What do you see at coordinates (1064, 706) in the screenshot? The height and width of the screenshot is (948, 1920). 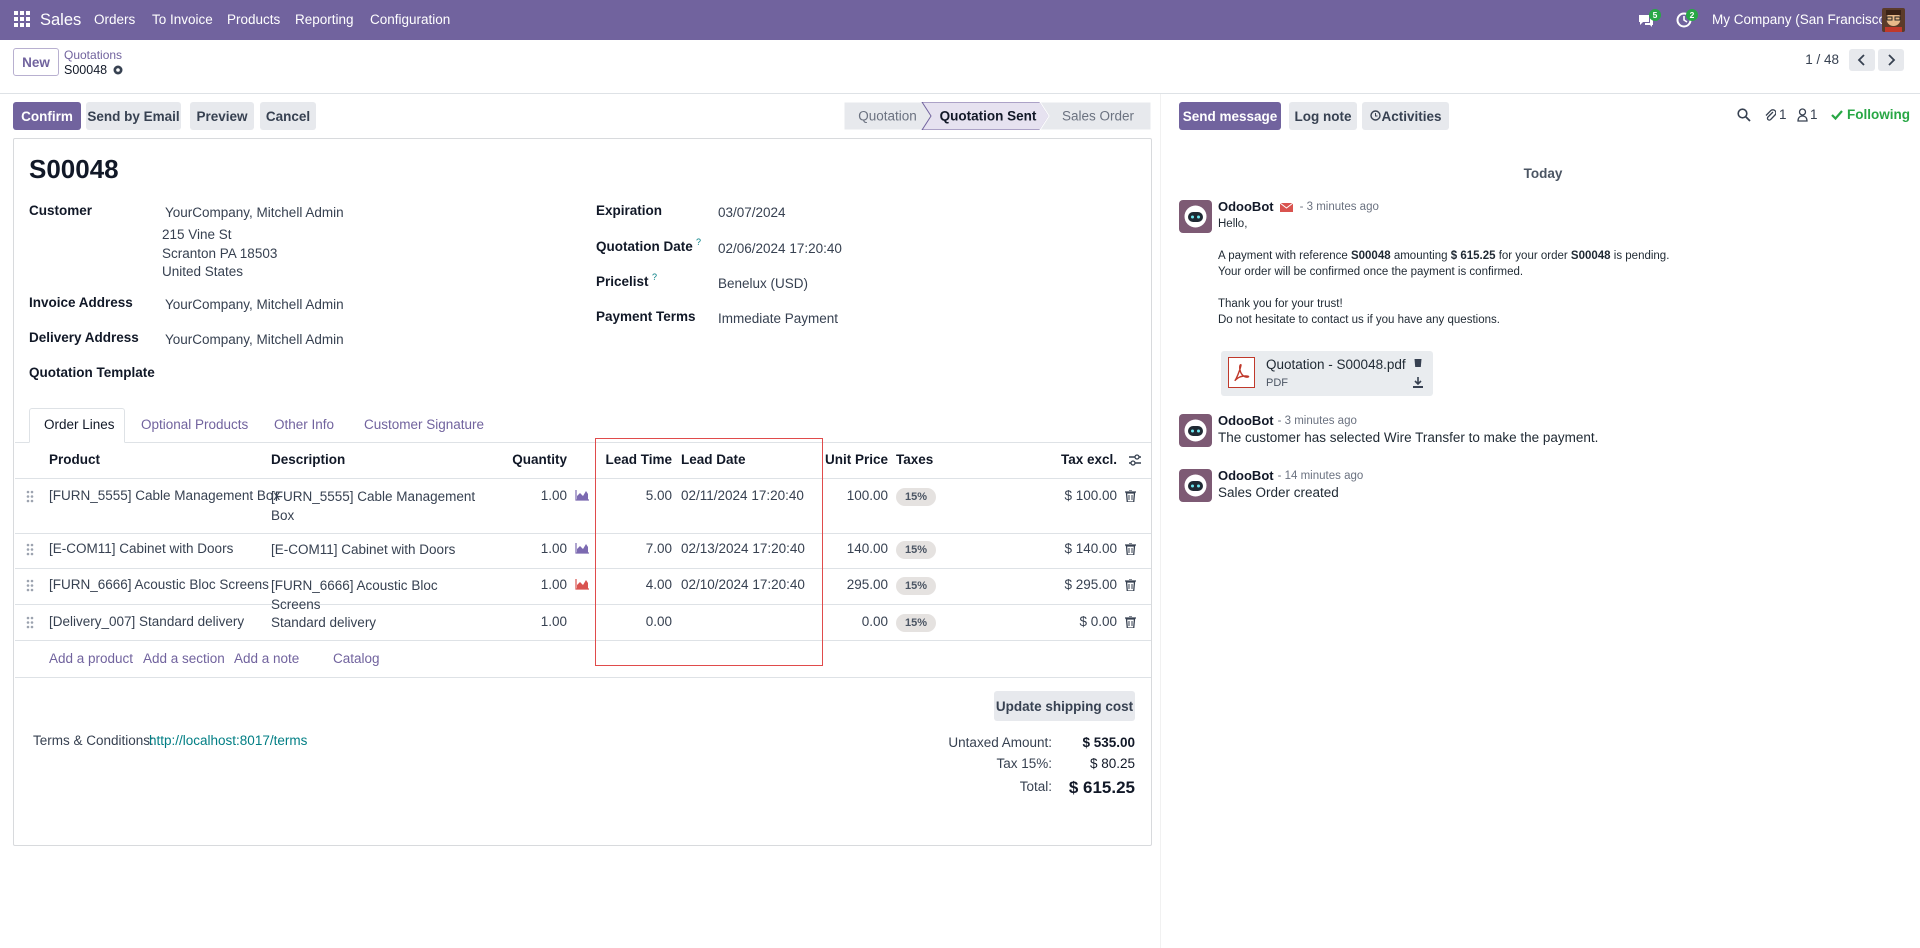 I see `update-shipping-button: Update shipping cost` at bounding box center [1064, 706].